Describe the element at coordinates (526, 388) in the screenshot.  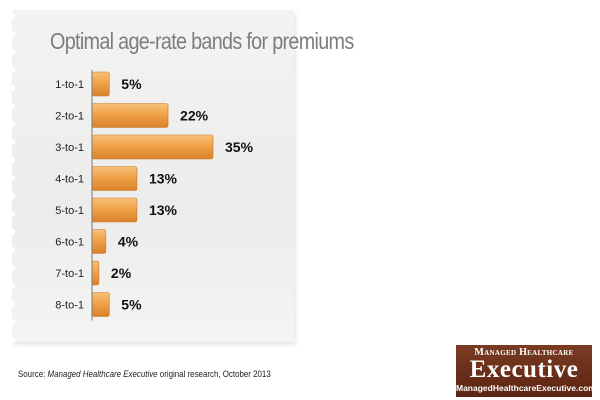
I see `logo-url: ManagedHealthcareExecutive.com` at that location.